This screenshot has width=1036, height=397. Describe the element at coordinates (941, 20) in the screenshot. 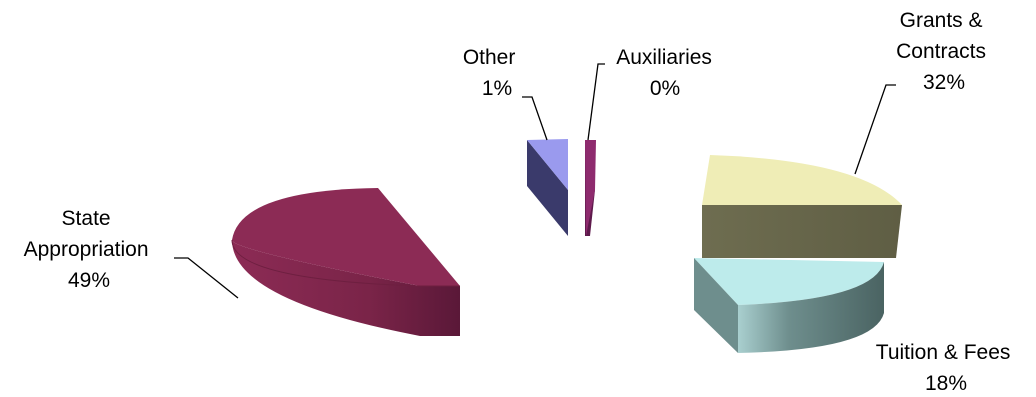

I see `label-grants-line1: Grants &` at that location.